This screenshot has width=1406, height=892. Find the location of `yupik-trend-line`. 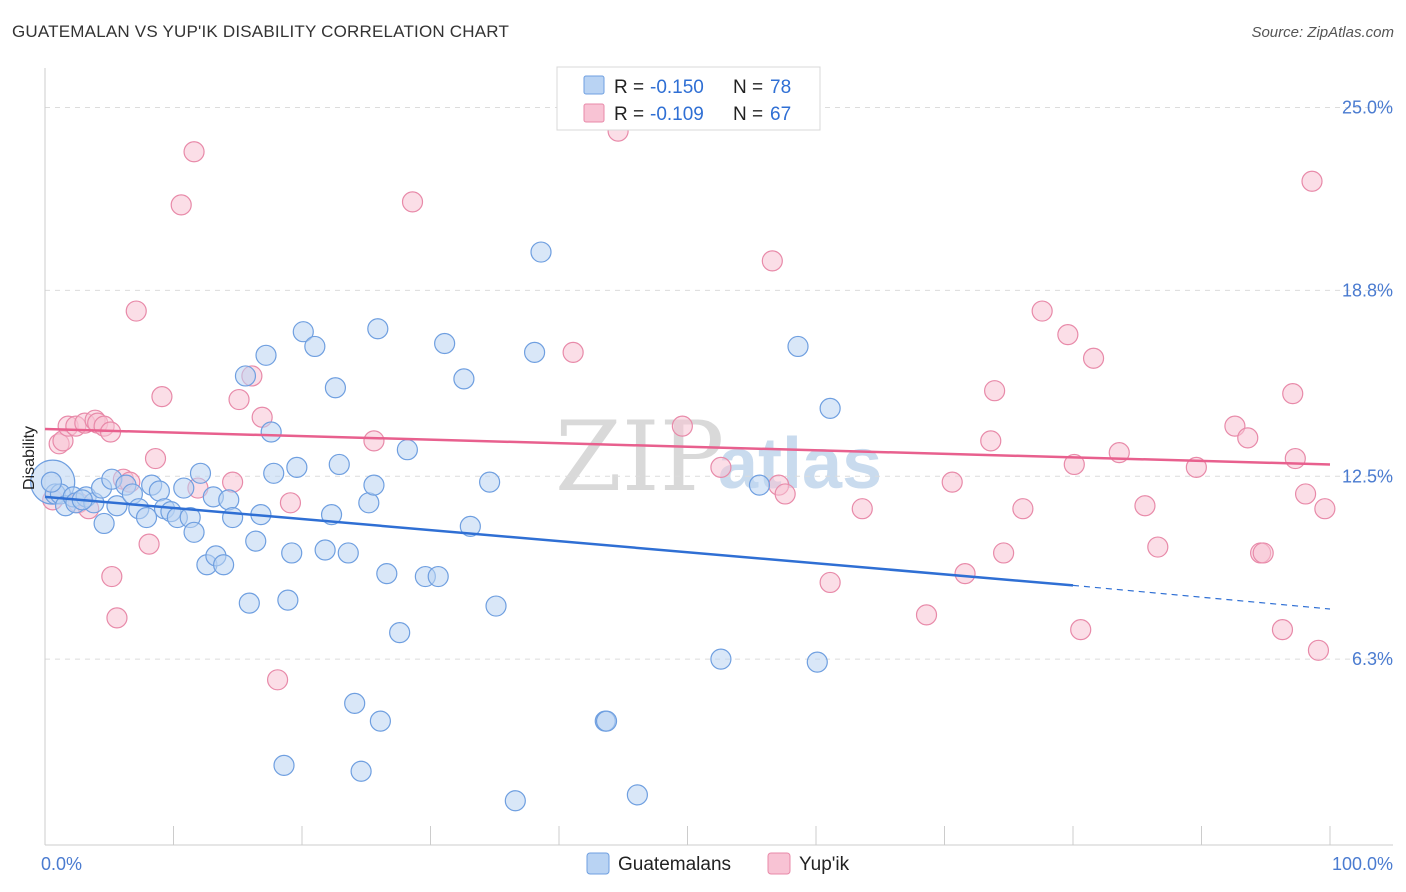

yupik-trend-line is located at coordinates (687, 446).